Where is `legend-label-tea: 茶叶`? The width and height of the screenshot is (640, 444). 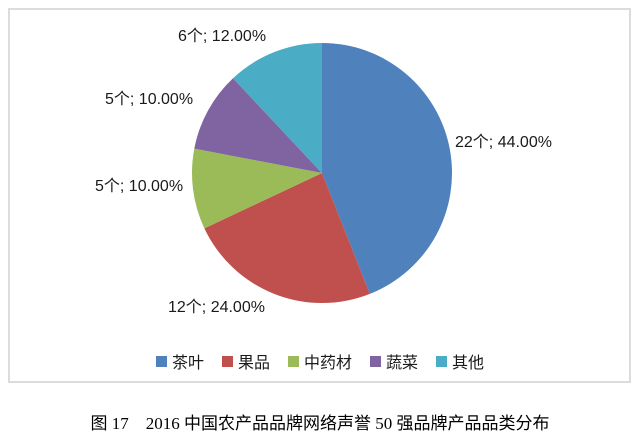 legend-label-tea: 茶叶 is located at coordinates (187, 363).